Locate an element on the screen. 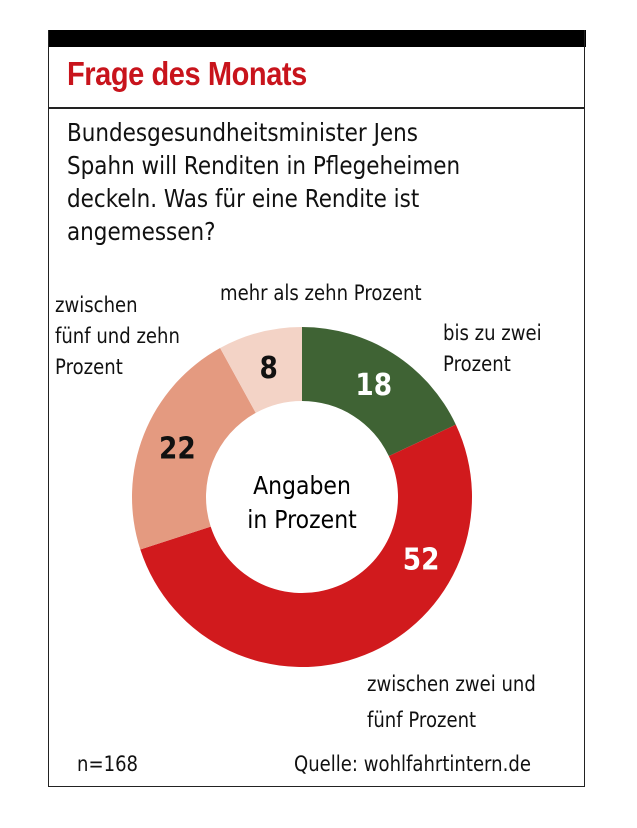 The width and height of the screenshot is (637, 828). legend-label-mehr-als-zehn: mehr als zehn Prozent is located at coordinates (321, 293).